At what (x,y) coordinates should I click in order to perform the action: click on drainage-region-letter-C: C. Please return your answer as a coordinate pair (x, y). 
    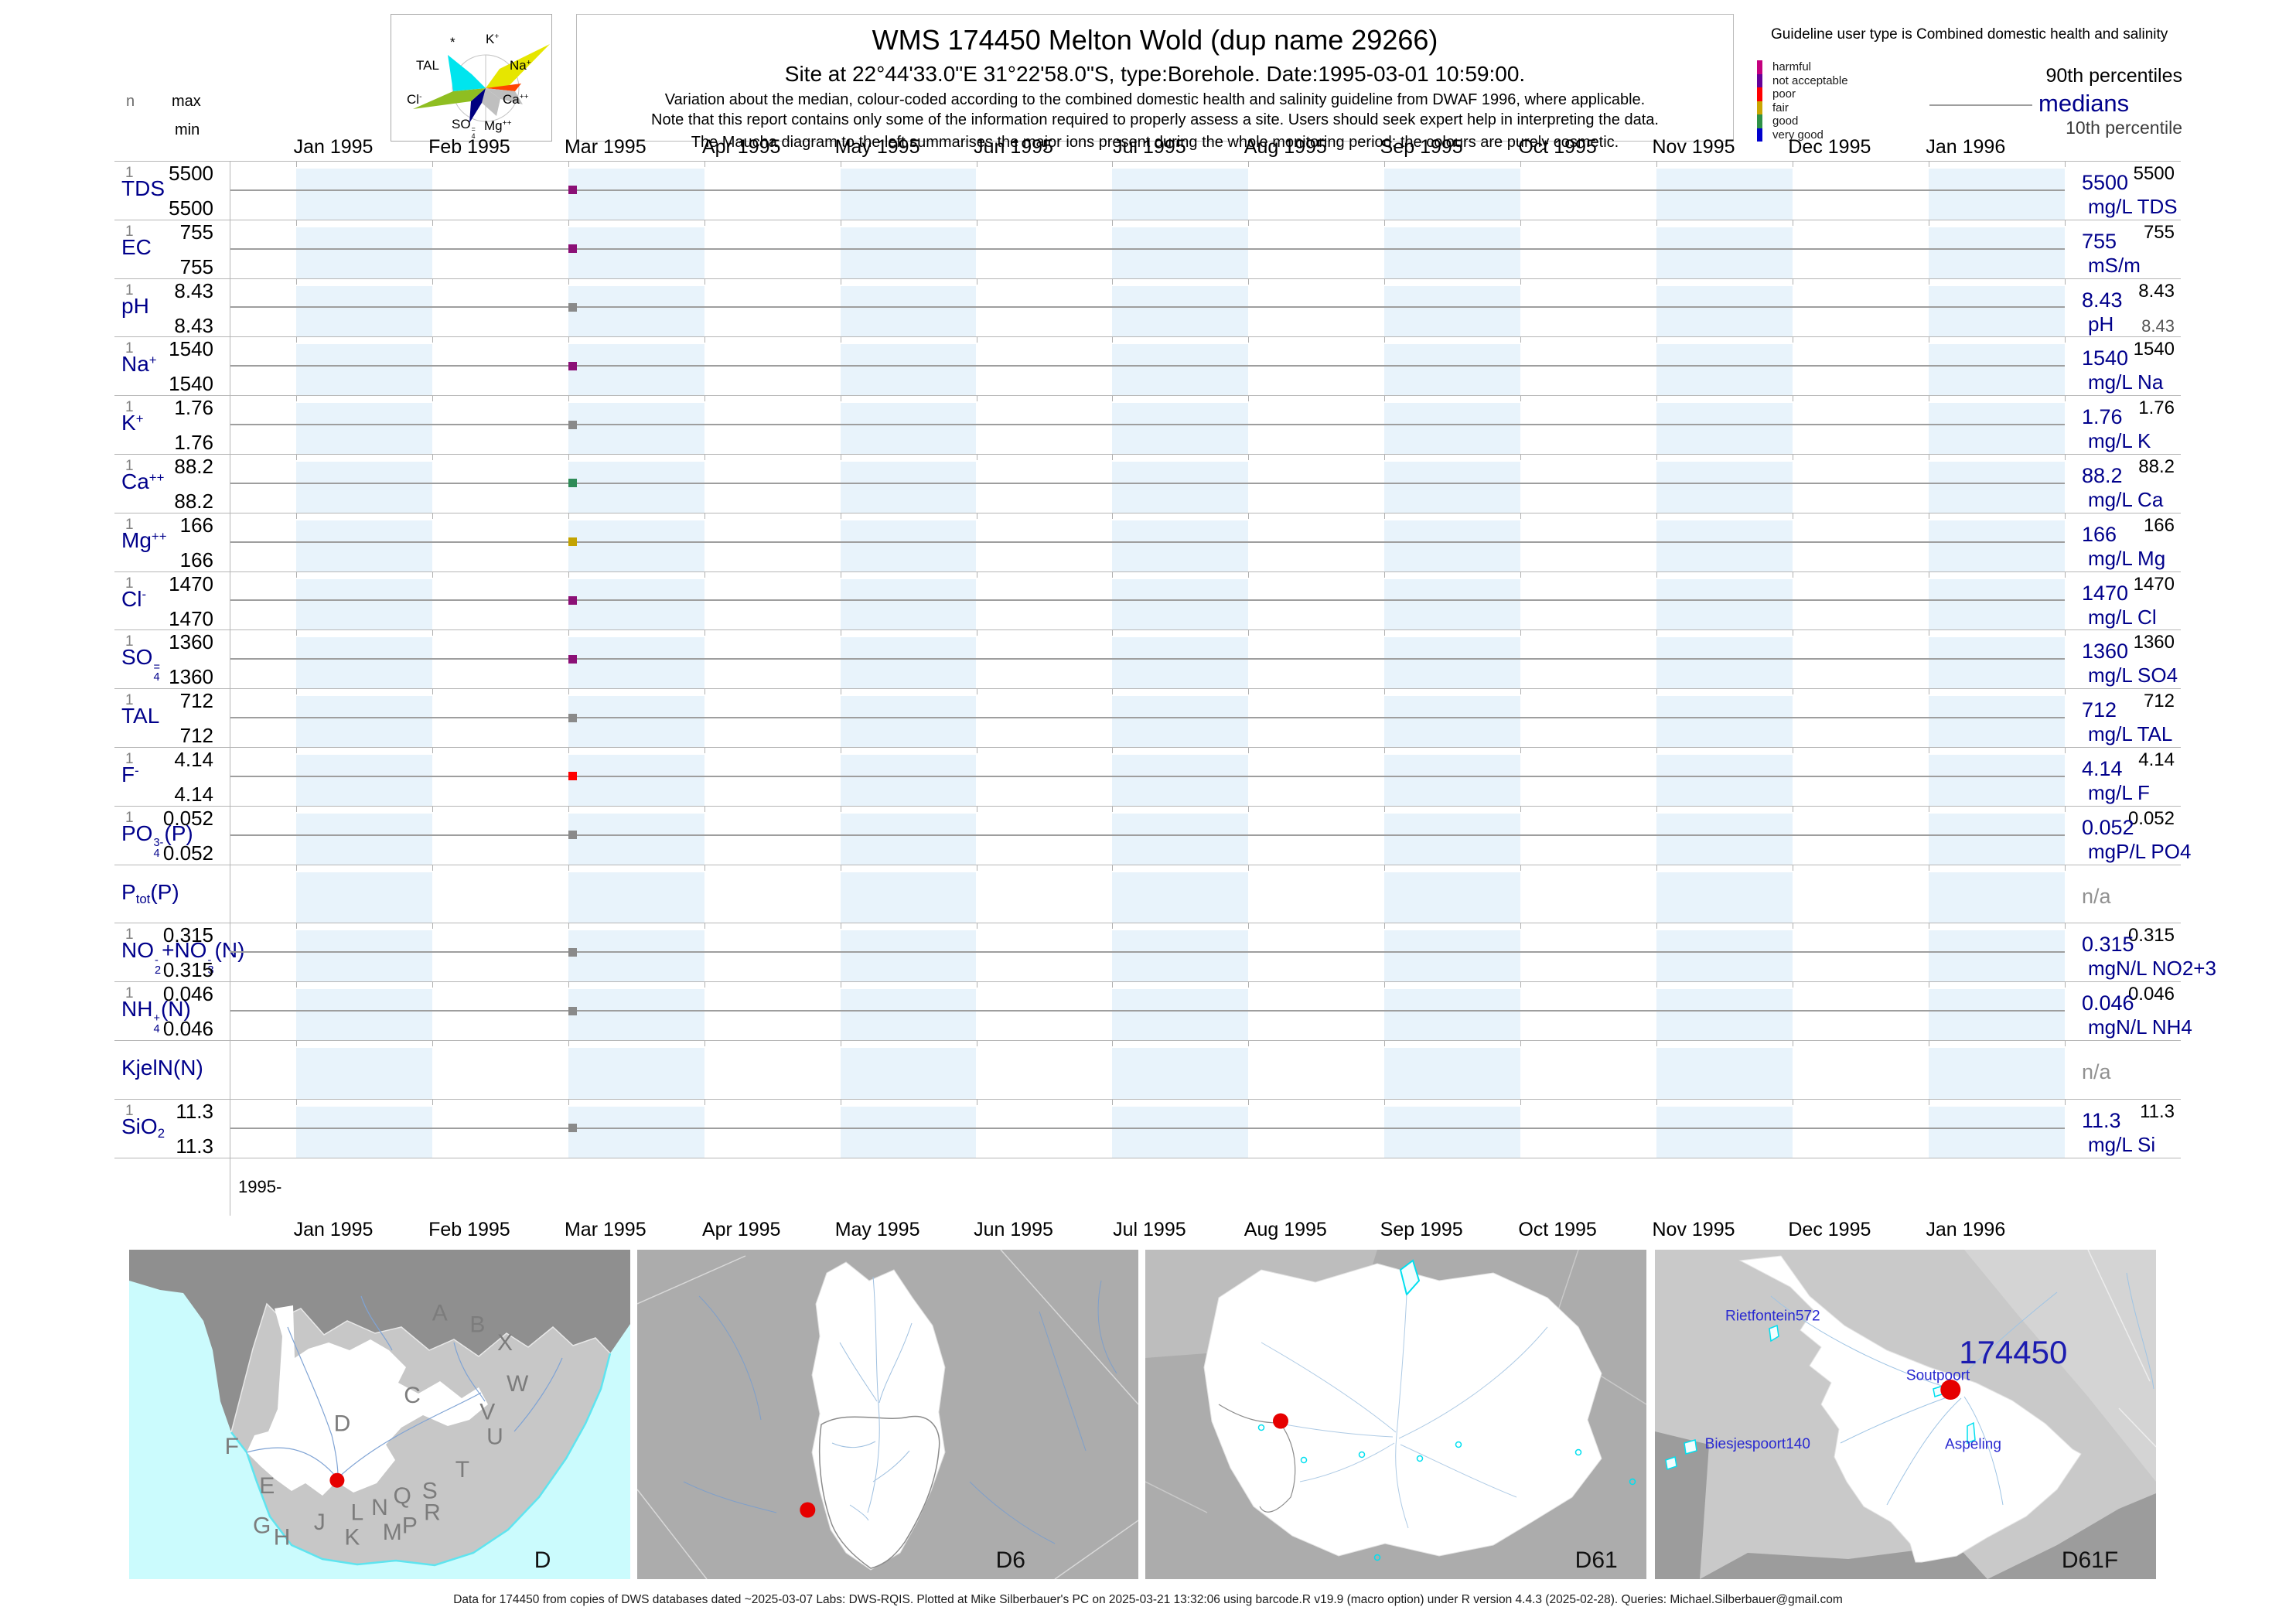
    Looking at the image, I should click on (412, 1395).